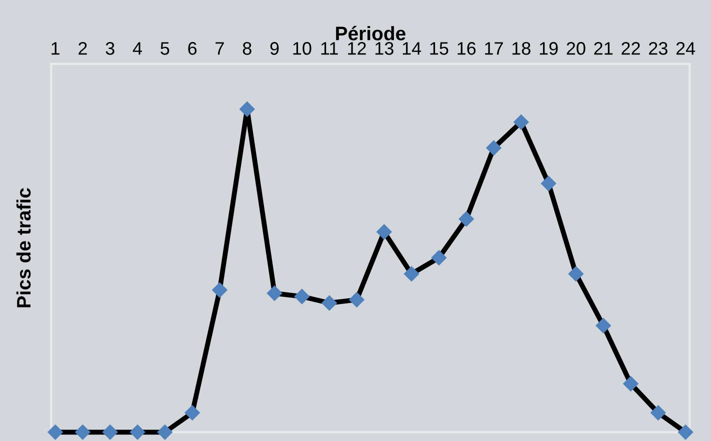 The width and height of the screenshot is (711, 441). Describe the element at coordinates (467, 48) in the screenshot. I see `x-tick-label: 16` at that location.